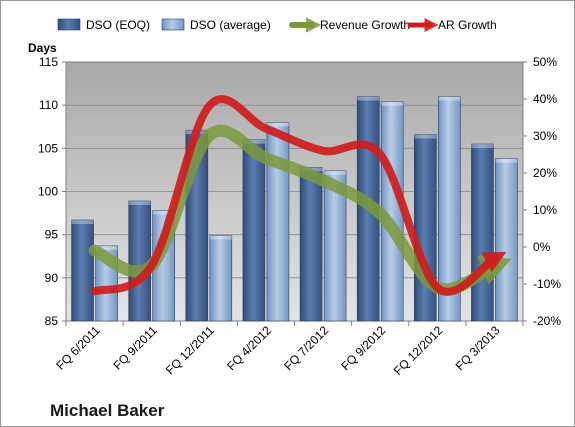 This screenshot has width=575, height=427. What do you see at coordinates (107, 410) in the screenshot?
I see `company-label: Michael Baker` at bounding box center [107, 410].